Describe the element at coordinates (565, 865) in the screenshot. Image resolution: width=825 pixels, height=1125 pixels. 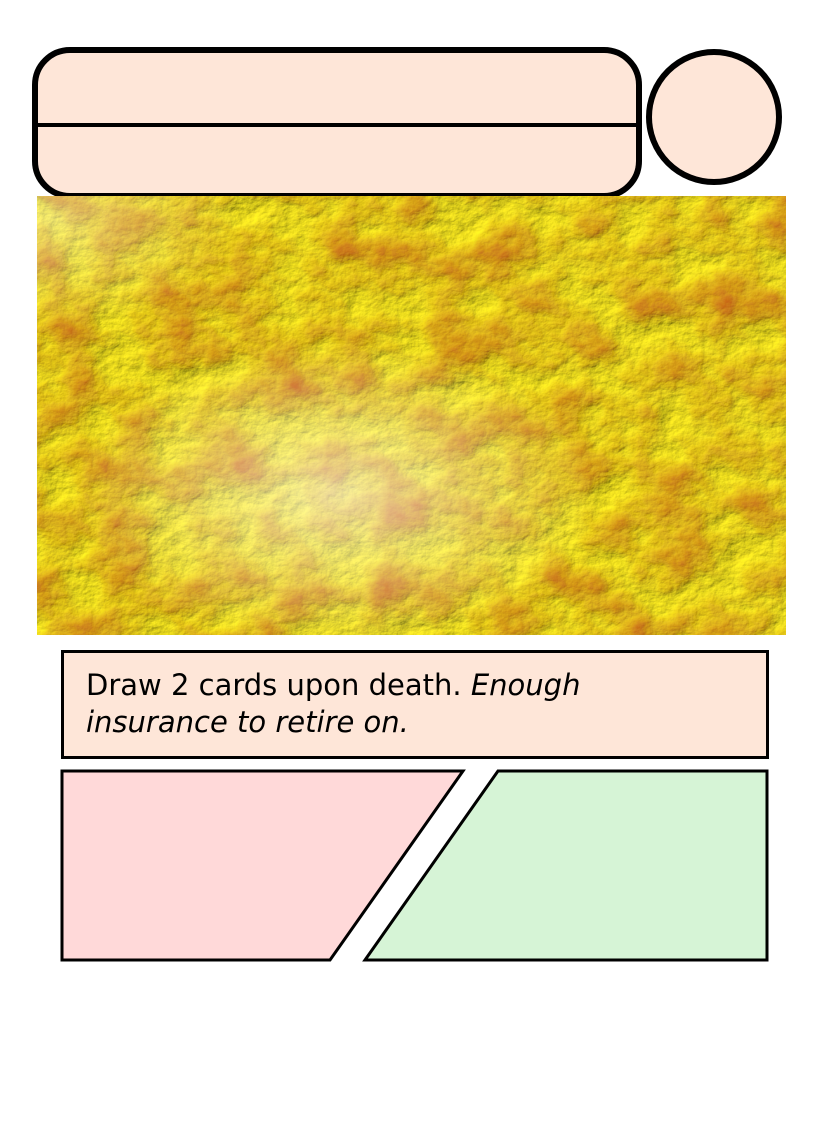
I see `health-panel` at that location.